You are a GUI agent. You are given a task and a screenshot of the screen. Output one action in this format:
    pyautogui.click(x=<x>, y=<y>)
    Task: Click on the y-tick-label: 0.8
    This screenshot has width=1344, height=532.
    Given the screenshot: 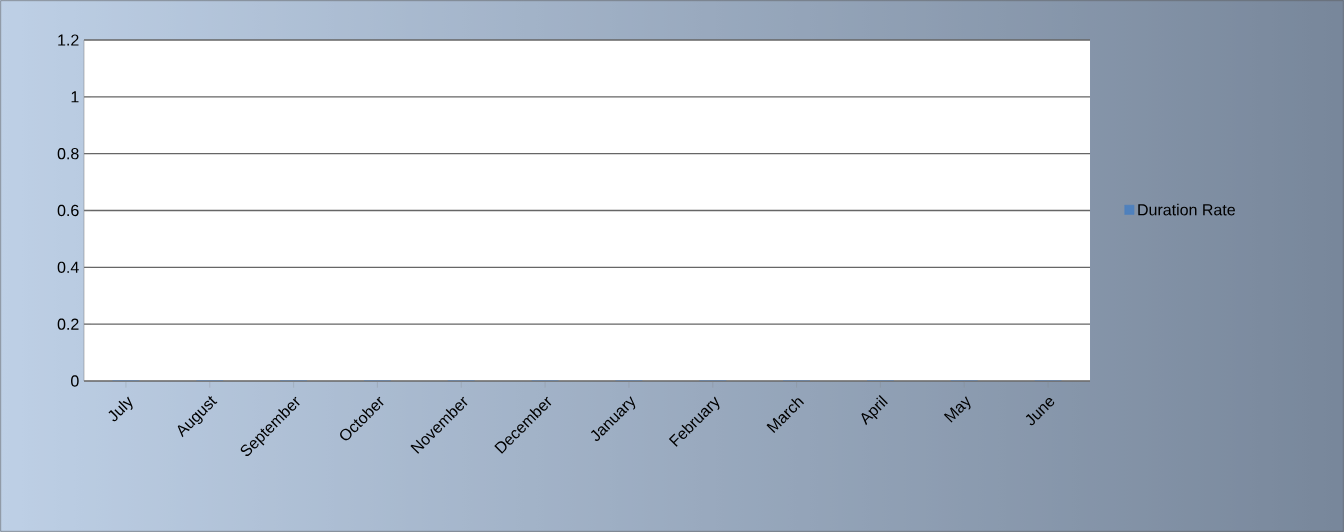 What is the action you would take?
    pyautogui.click(x=68, y=154)
    